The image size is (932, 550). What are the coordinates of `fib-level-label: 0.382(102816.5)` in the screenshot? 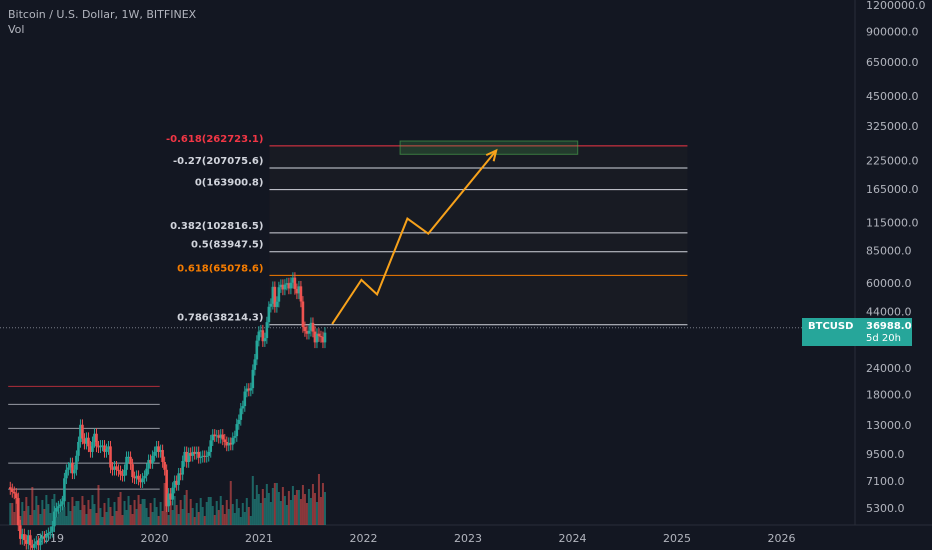 It's located at (216, 226).